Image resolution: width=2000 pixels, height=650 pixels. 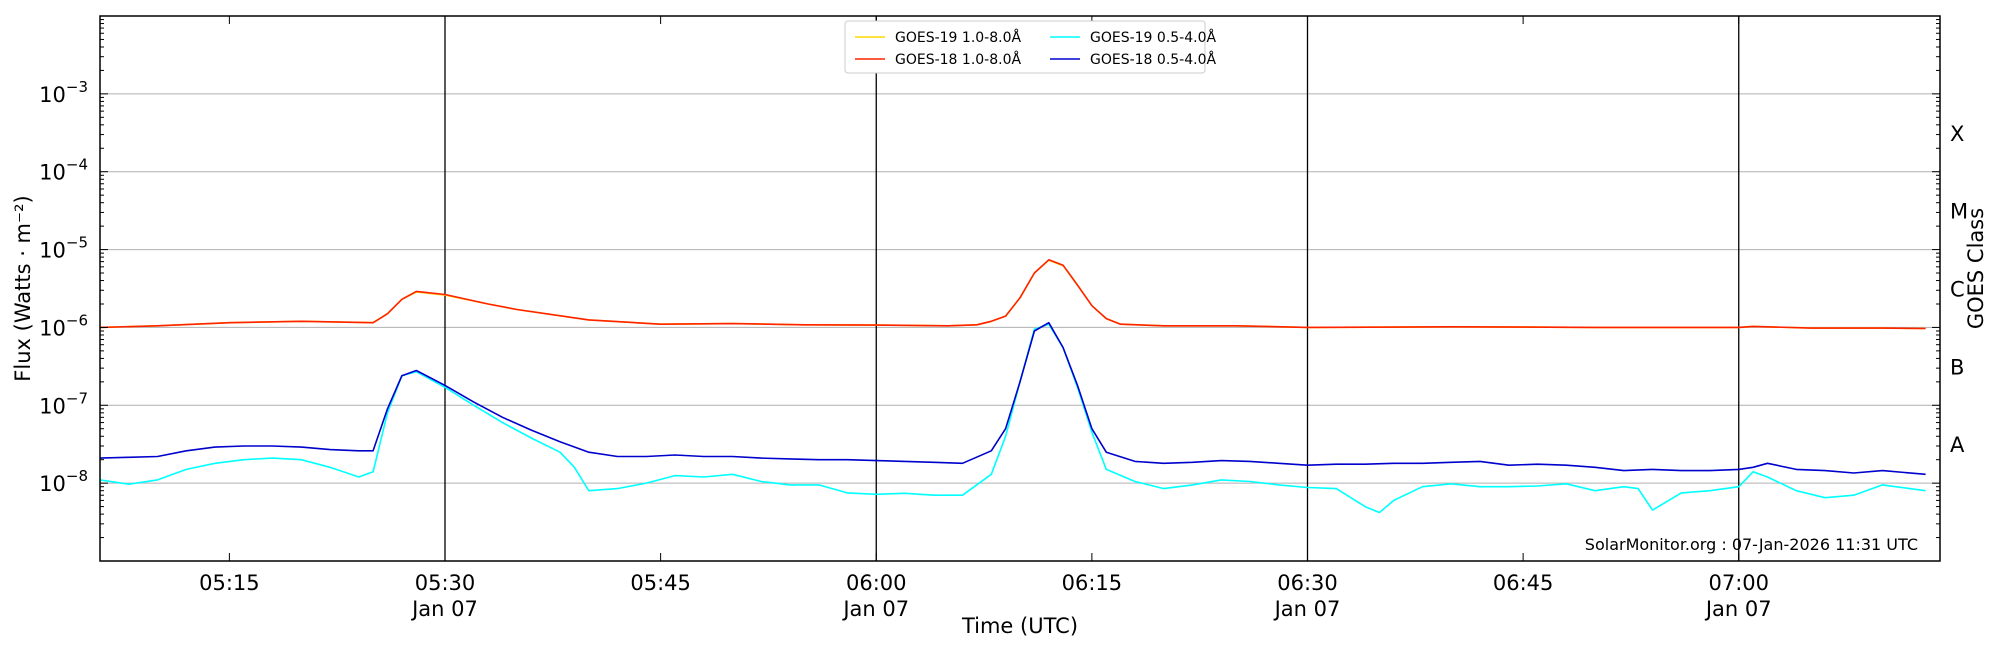 I want to click on goes-class-X: X, so click(x=1957, y=134).